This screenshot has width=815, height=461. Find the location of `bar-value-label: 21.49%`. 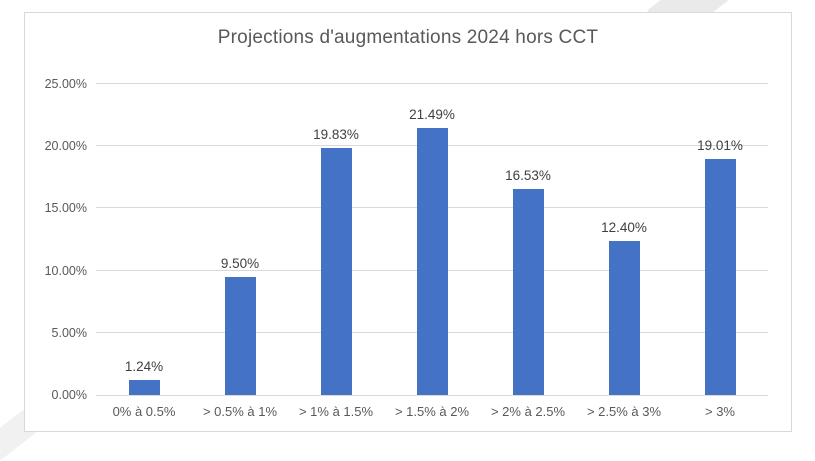

bar-value-label: 21.49% is located at coordinates (432, 114).